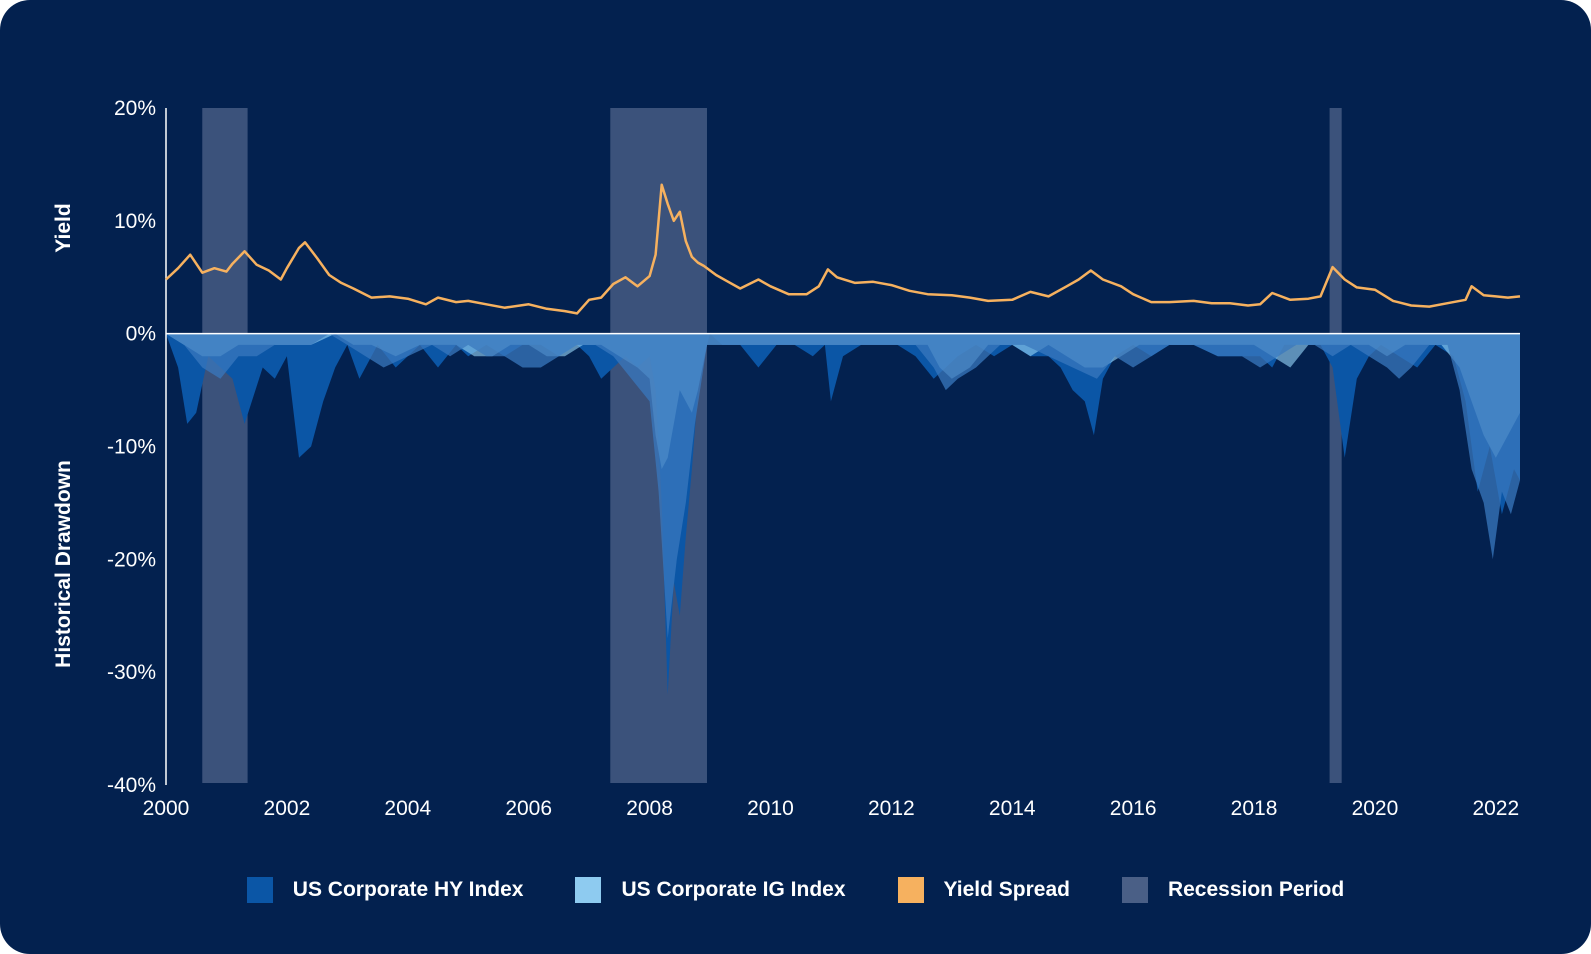 The width and height of the screenshot is (1591, 954). What do you see at coordinates (407, 808) in the screenshot?
I see `x-tick-label: 2004` at bounding box center [407, 808].